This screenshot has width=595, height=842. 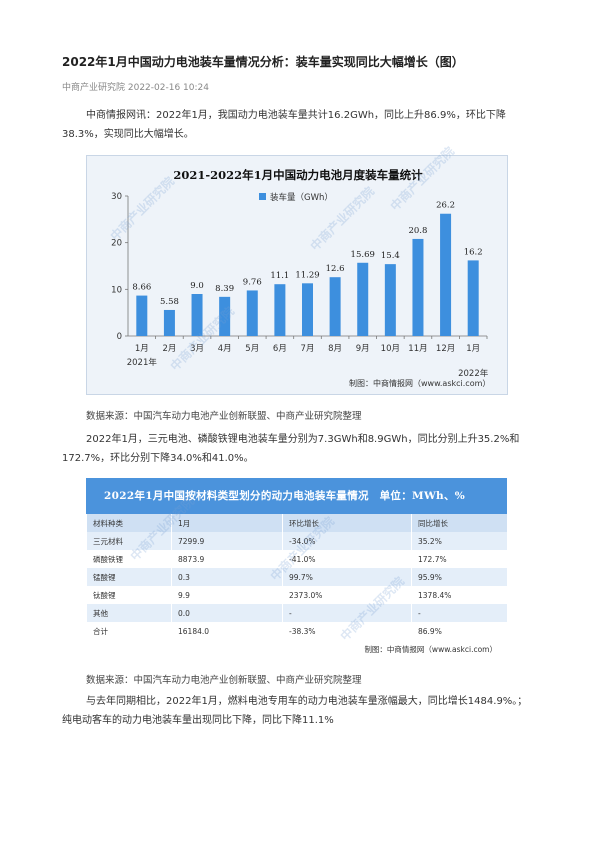 What do you see at coordinates (141, 288) in the screenshot?
I see `bar-value-label: 8.66` at bounding box center [141, 288].